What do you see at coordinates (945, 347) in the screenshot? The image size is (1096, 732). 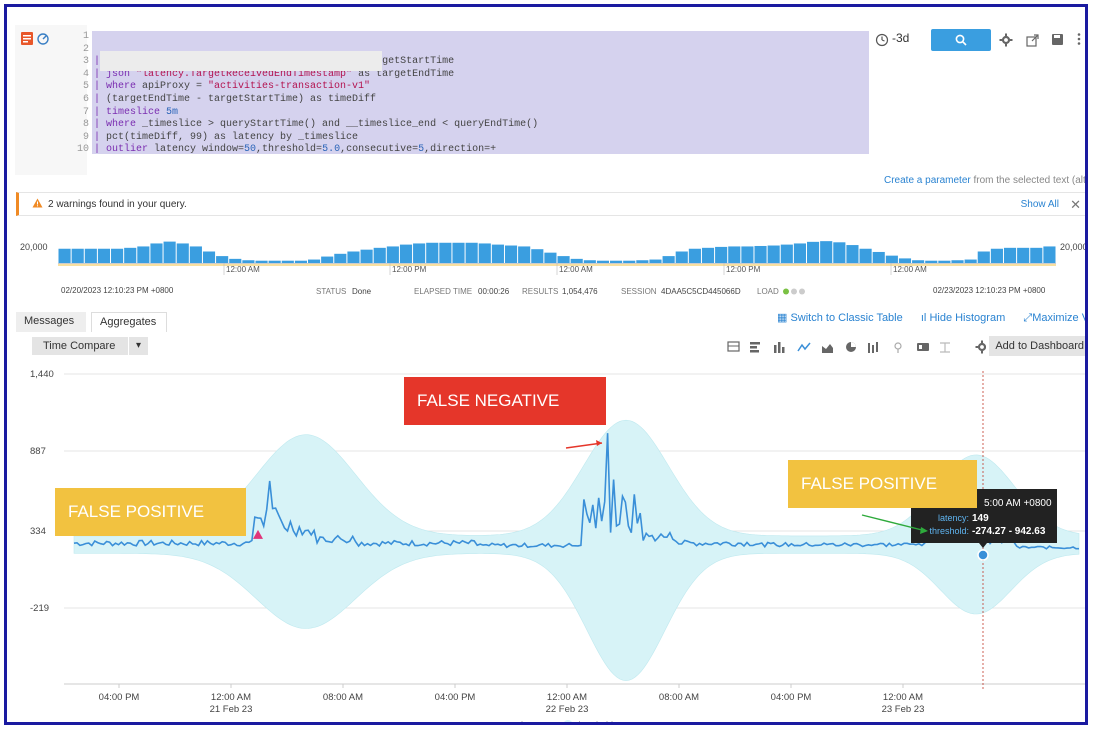 I see `funnel-icon` at bounding box center [945, 347].